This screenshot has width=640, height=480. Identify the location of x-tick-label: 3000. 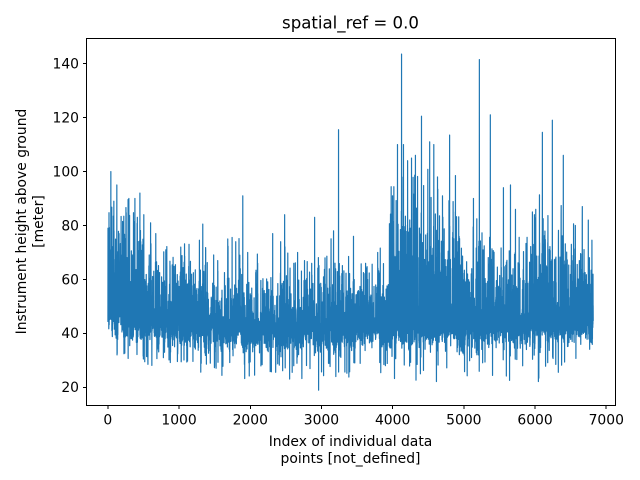
(321, 421).